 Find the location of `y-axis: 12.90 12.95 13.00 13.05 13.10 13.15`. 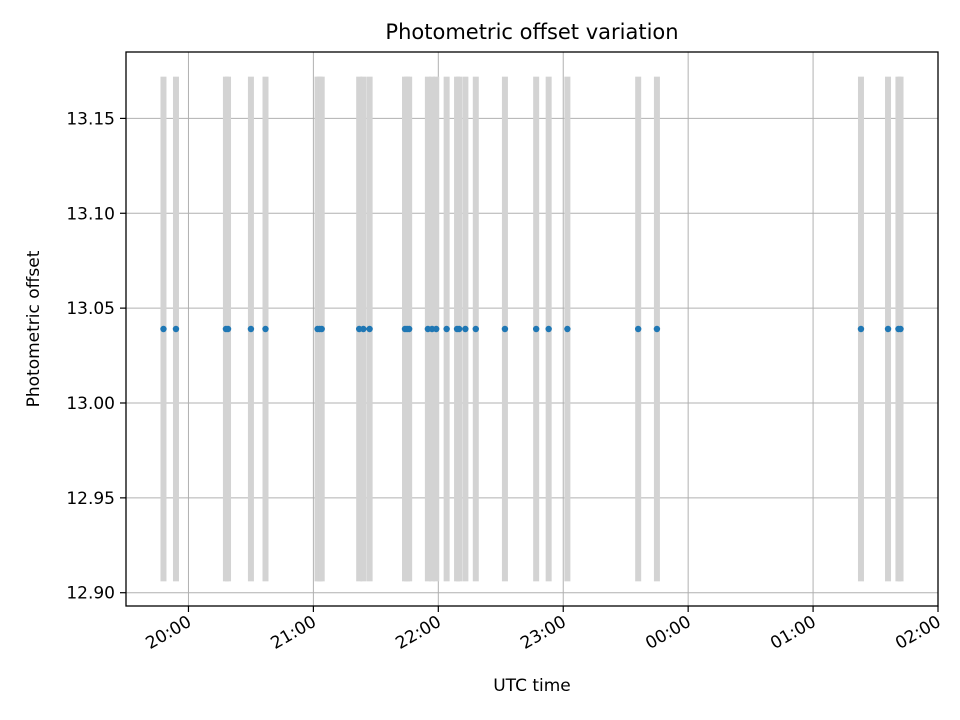

y-axis: 12.90 12.95 13.00 13.05 13.10 13.15 is located at coordinates (96, 356).